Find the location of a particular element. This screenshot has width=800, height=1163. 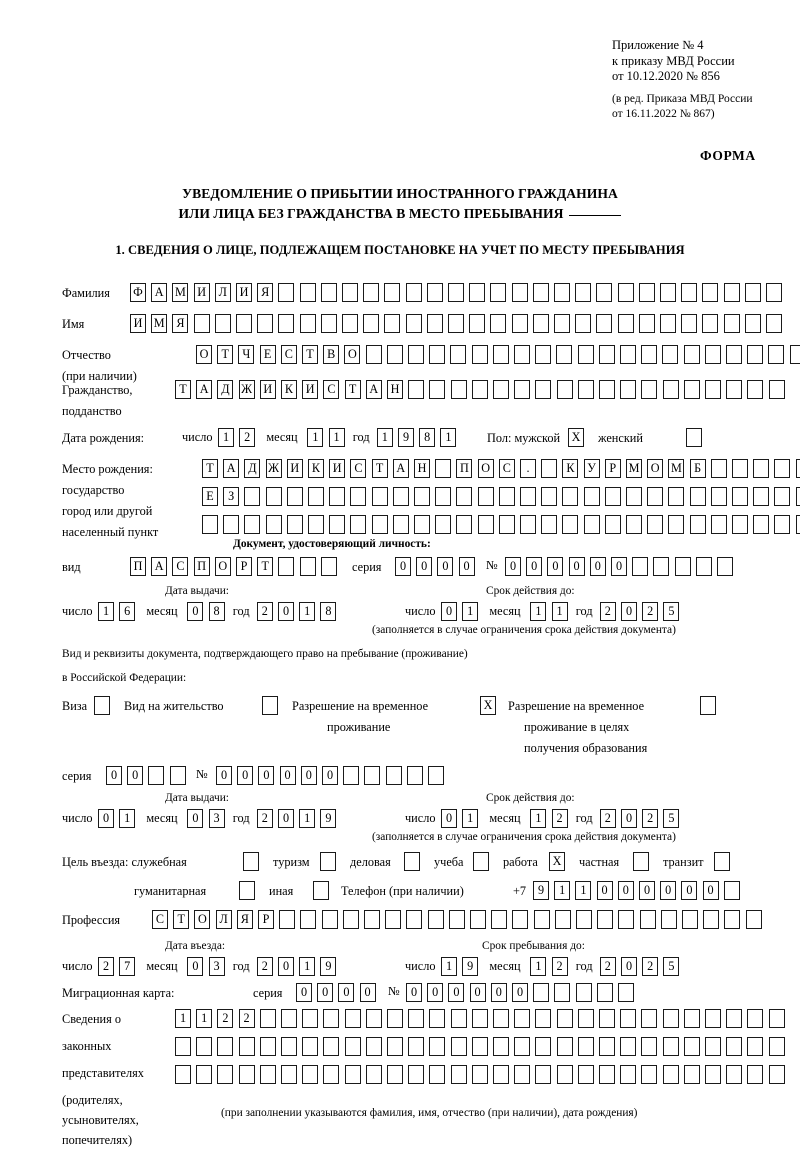

char-box: 8 is located at coordinates (328, 611).